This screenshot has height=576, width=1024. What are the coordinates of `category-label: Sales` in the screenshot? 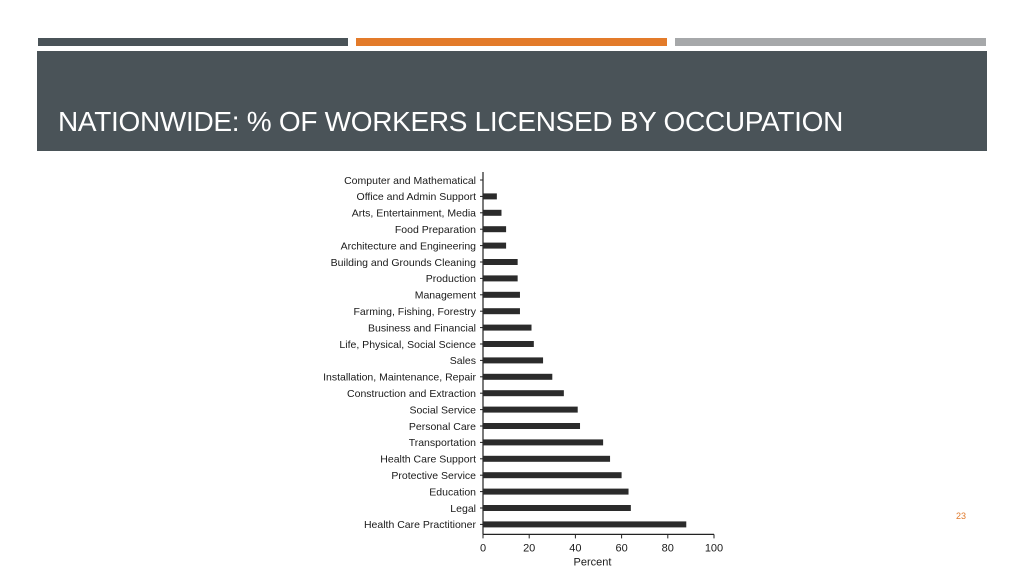 It's located at (463, 361).